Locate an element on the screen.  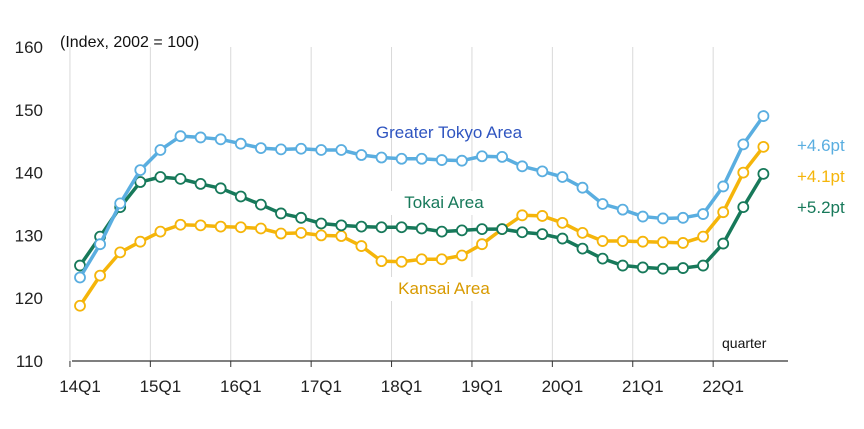
x-tick-label: 19Q1 is located at coordinates (482, 386).